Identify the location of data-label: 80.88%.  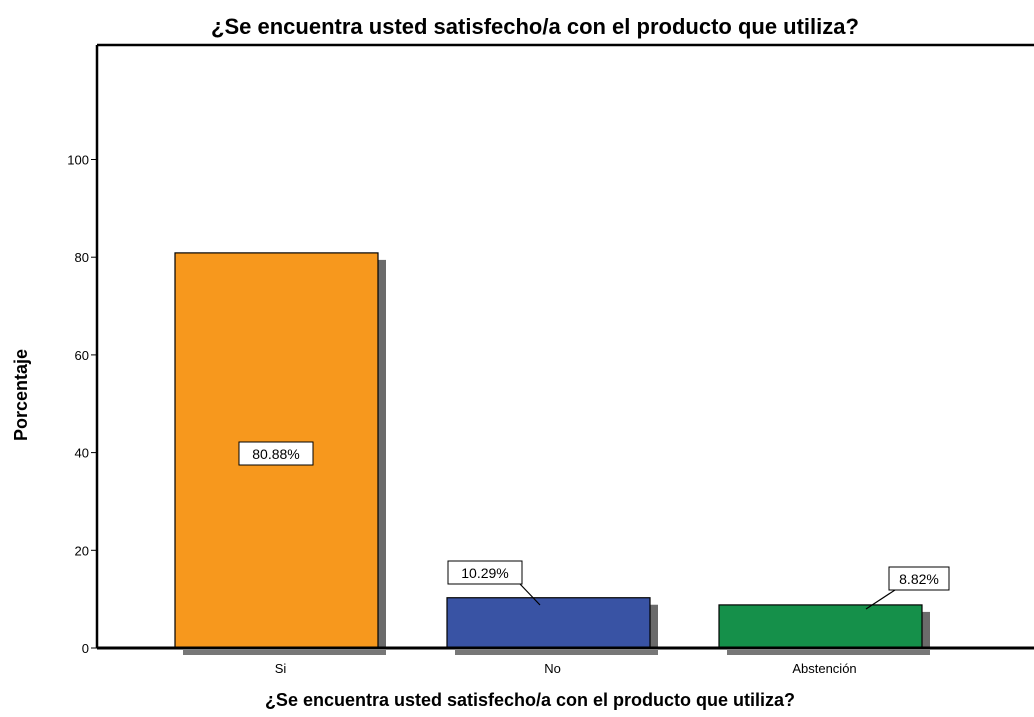
(275, 454).